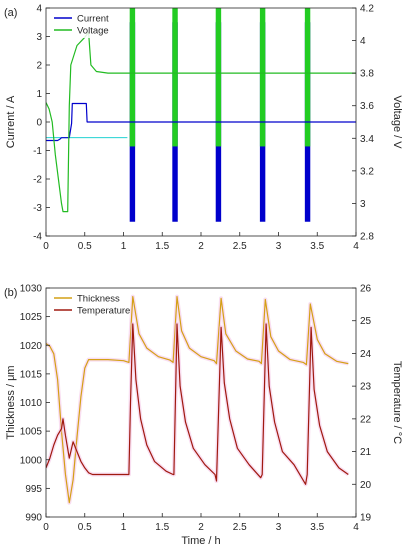 The height and width of the screenshot is (550, 405). What do you see at coordinates (363, 123) in the screenshot?
I see `y-axis-right: 2.8 3 3.2 3.4 3.6 3.8 4 4.2` at bounding box center [363, 123].